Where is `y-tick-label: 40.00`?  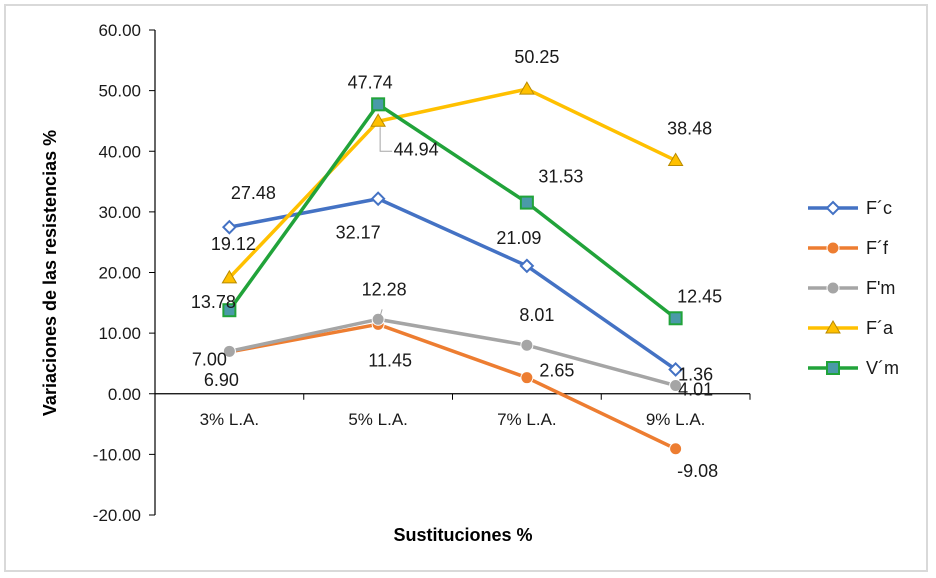
y-tick-label: 40.00 is located at coordinates (119, 151).